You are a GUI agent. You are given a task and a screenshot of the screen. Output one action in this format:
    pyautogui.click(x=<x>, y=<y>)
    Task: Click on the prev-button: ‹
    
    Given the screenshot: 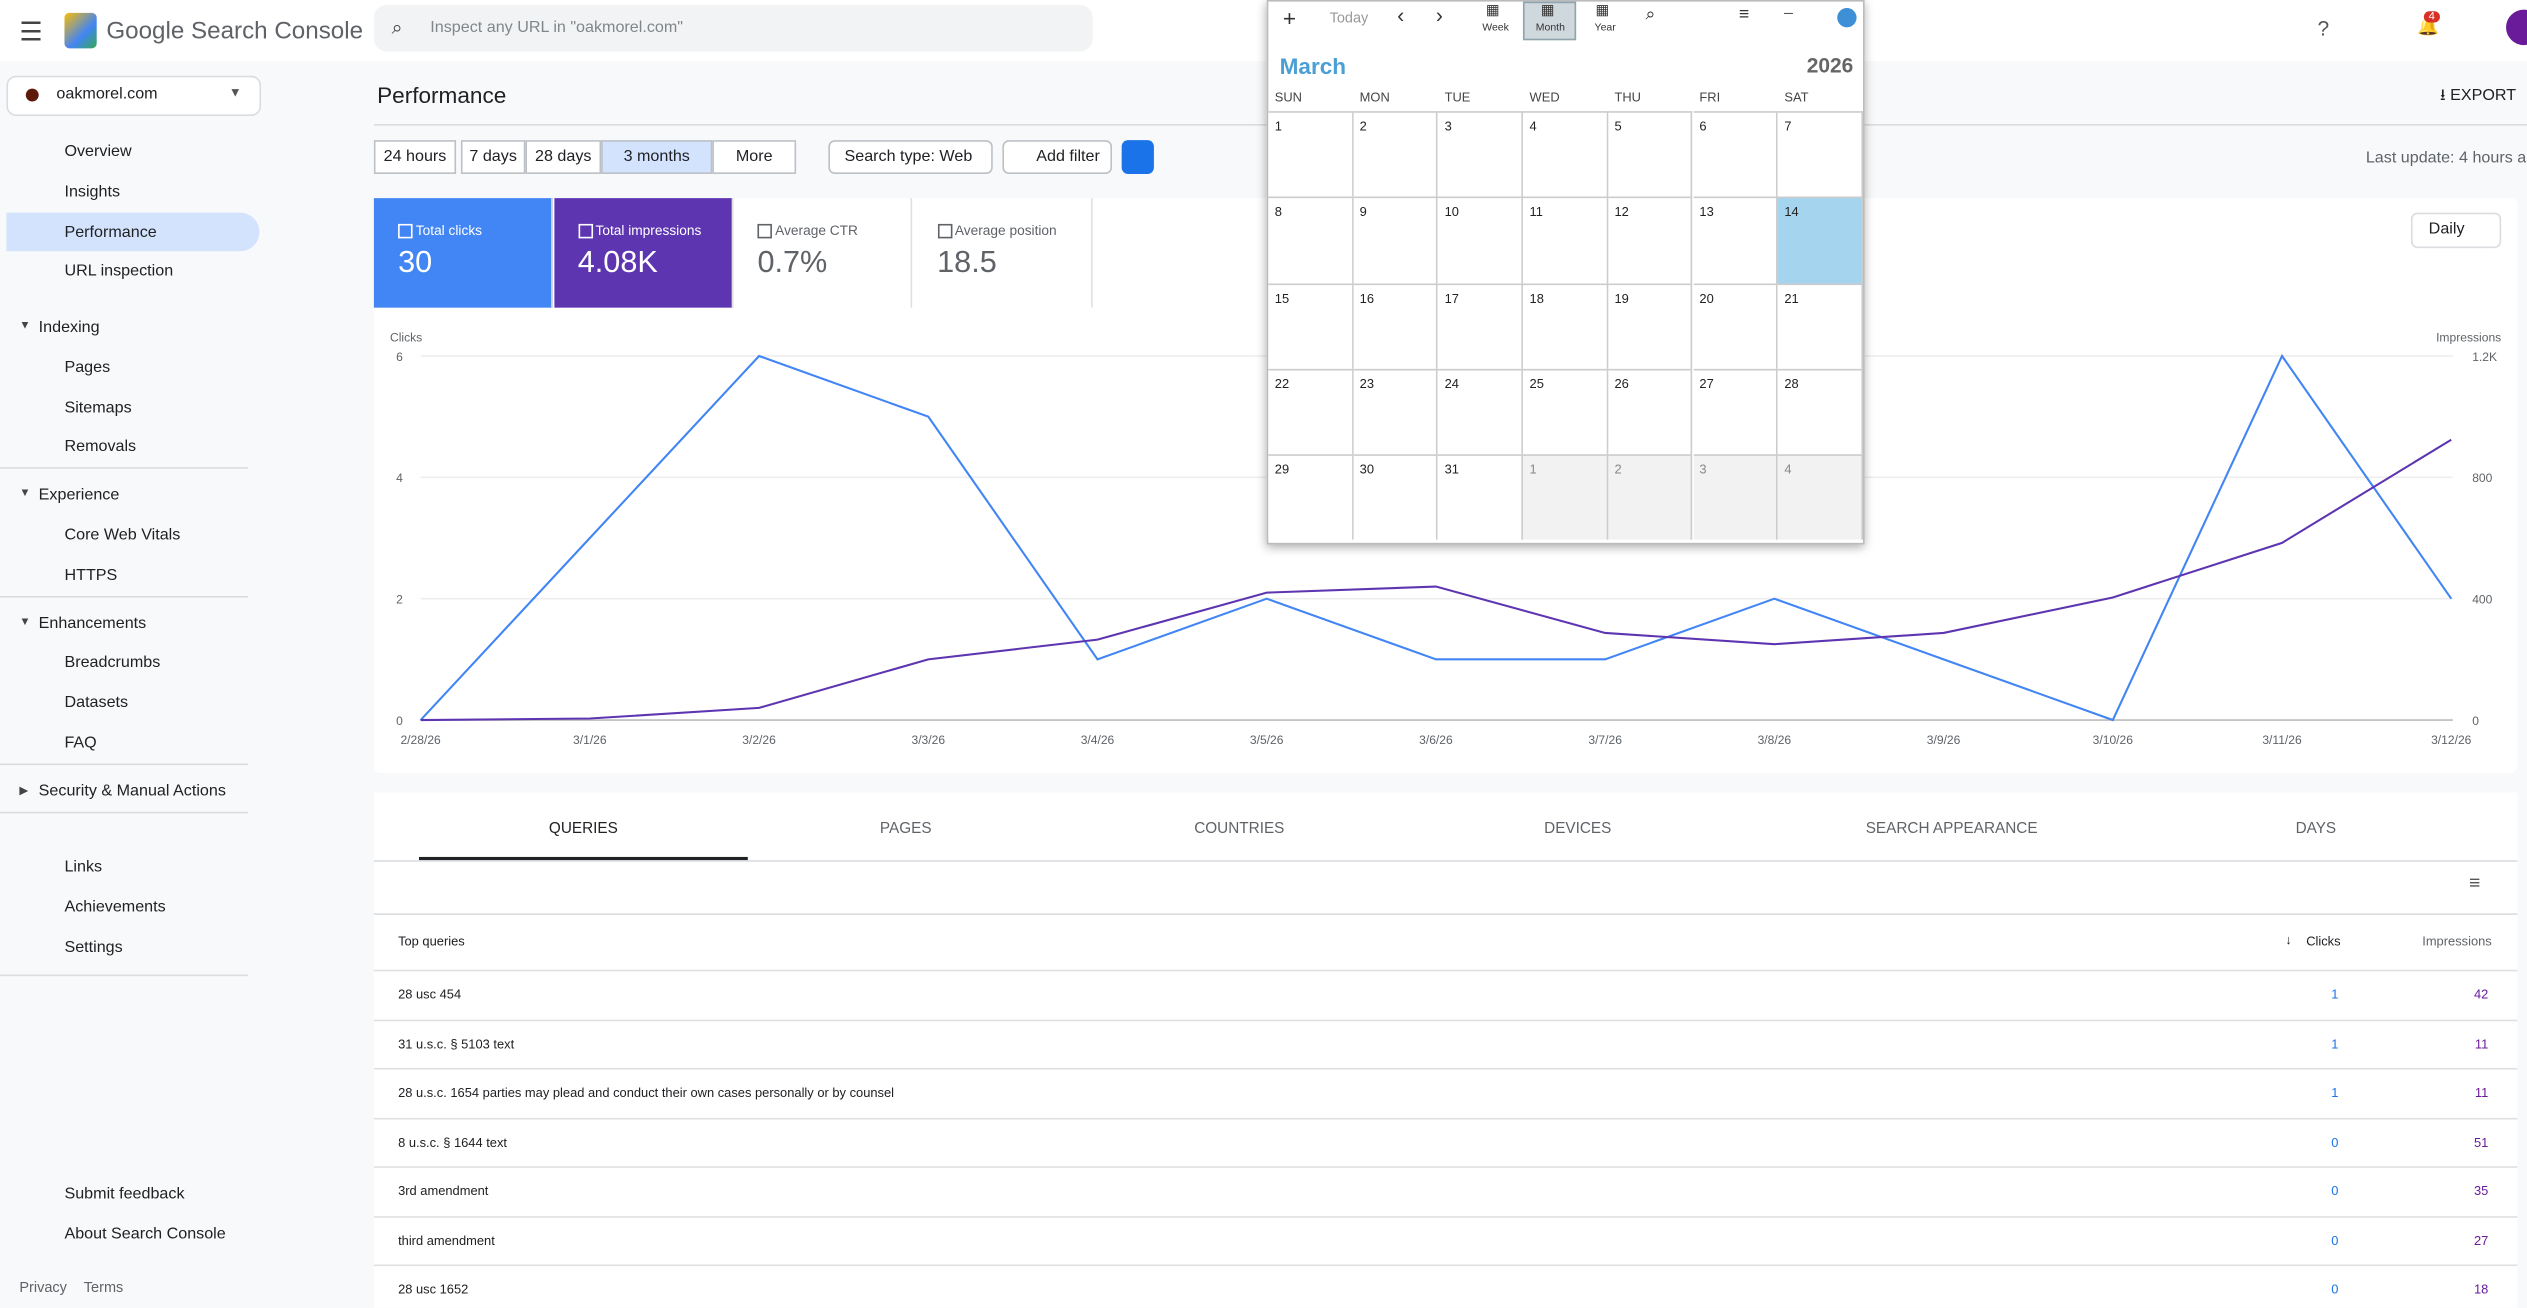 What is the action you would take?
    pyautogui.click(x=1401, y=15)
    